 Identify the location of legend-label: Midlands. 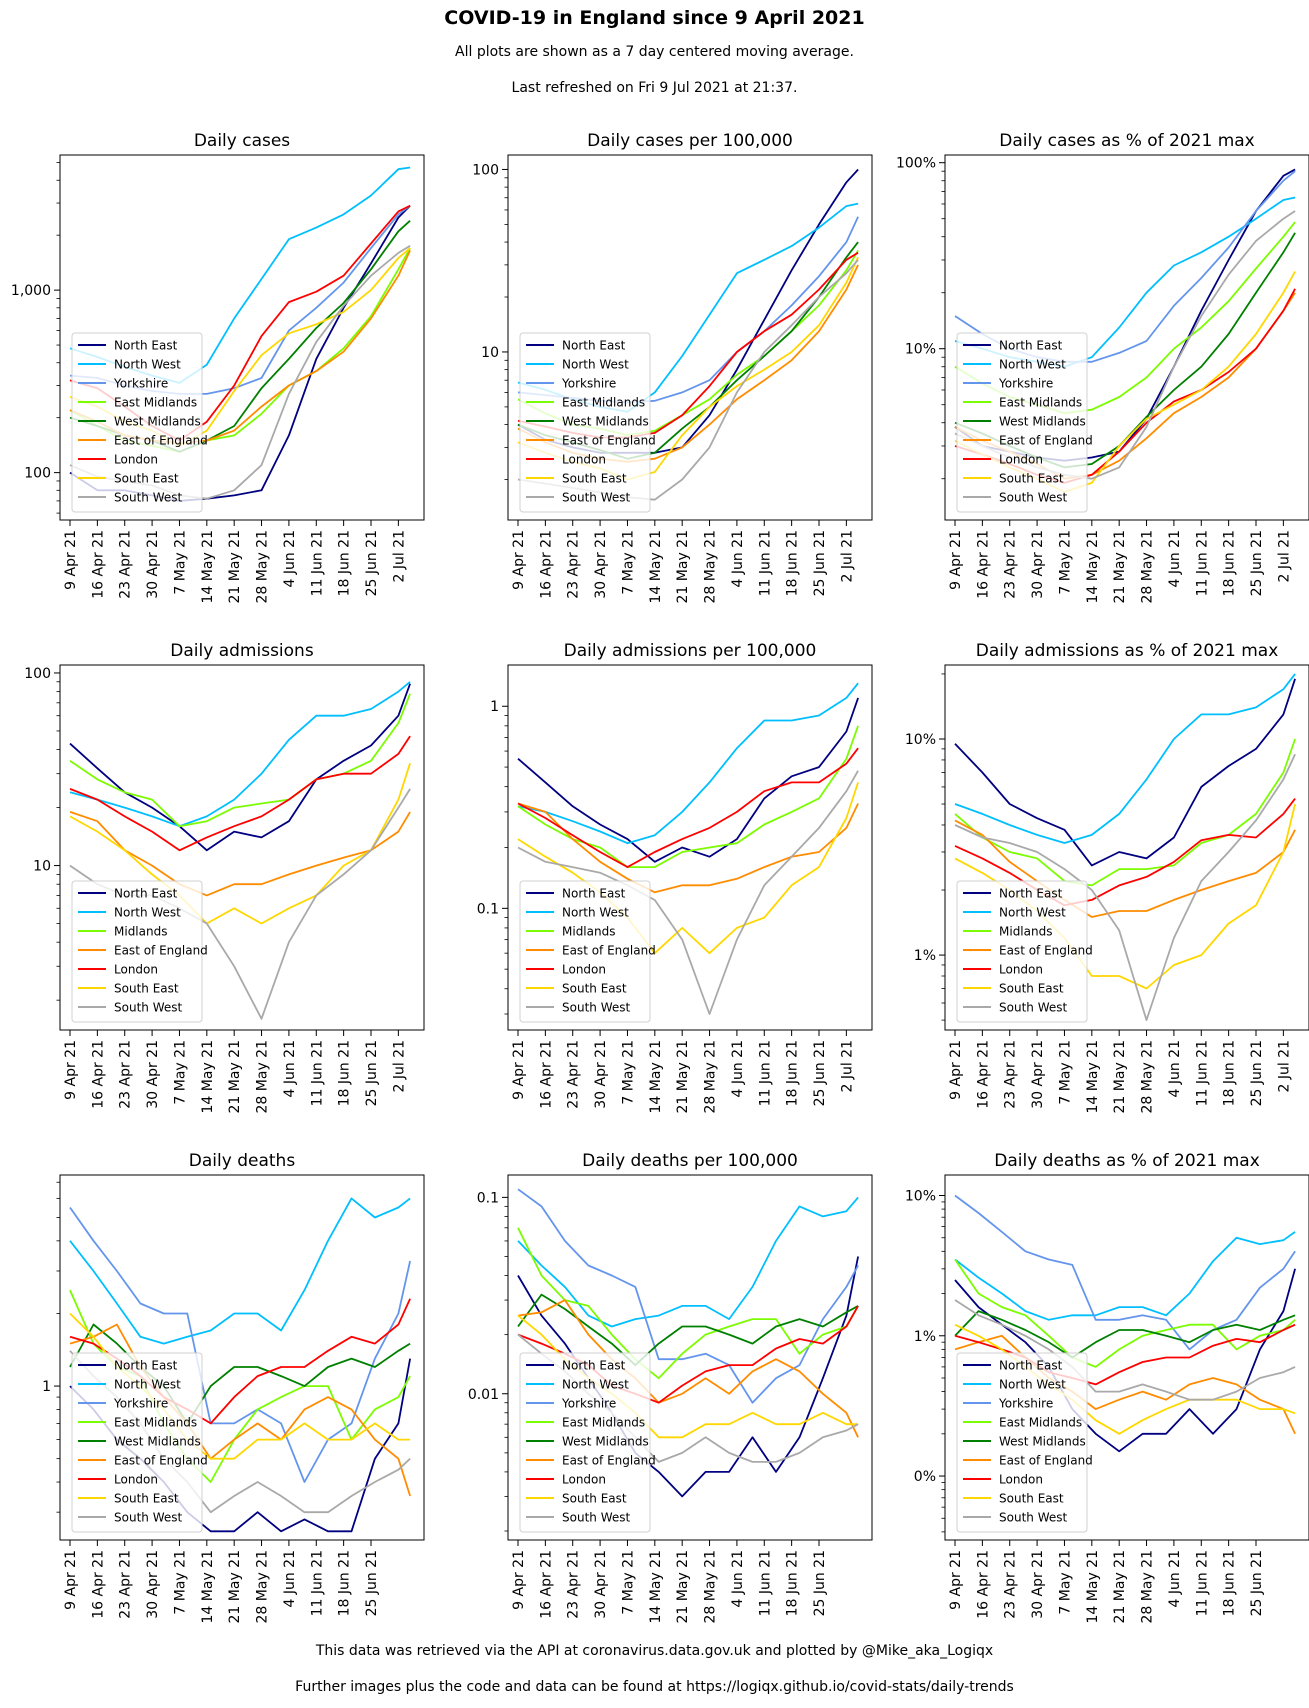
(140, 932).